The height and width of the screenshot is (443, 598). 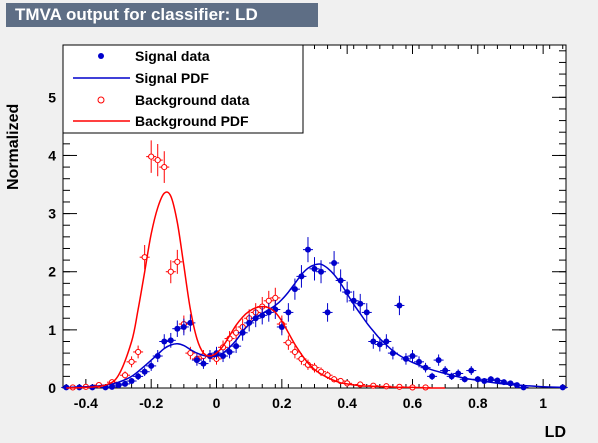 I want to click on legend-background-data-marker, so click(x=101, y=100).